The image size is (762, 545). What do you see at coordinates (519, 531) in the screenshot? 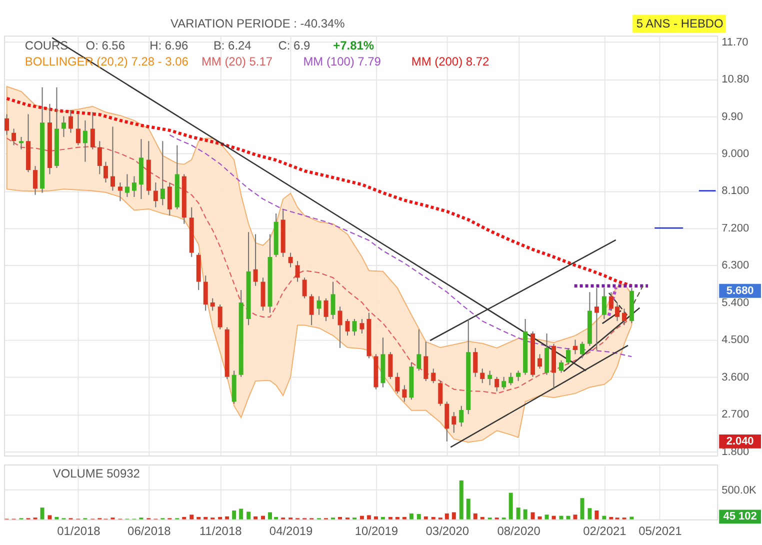
I see `x-tick-label: 08/2020` at bounding box center [519, 531].